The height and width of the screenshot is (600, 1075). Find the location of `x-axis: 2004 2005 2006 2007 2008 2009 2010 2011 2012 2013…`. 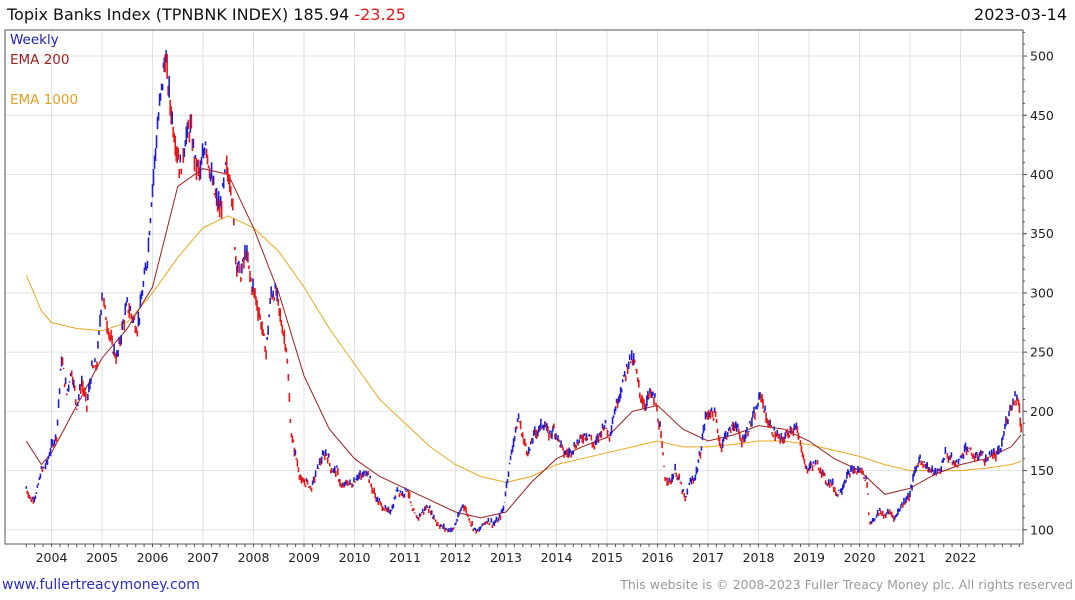

x-axis: 2004 2005 2006 2007 2008 2009 2010 2011 2012 2013… is located at coordinates (522, 554).